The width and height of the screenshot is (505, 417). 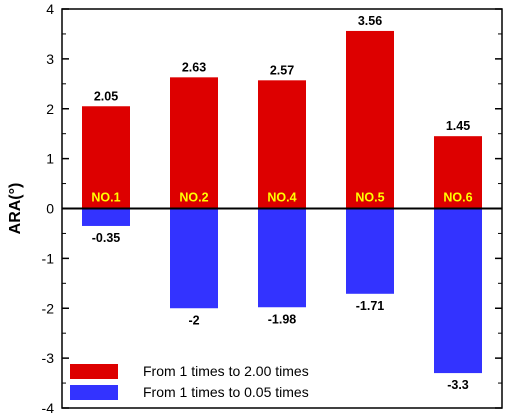 What do you see at coordinates (48, 308) in the screenshot?
I see `y-tick-label-2: -2` at bounding box center [48, 308].